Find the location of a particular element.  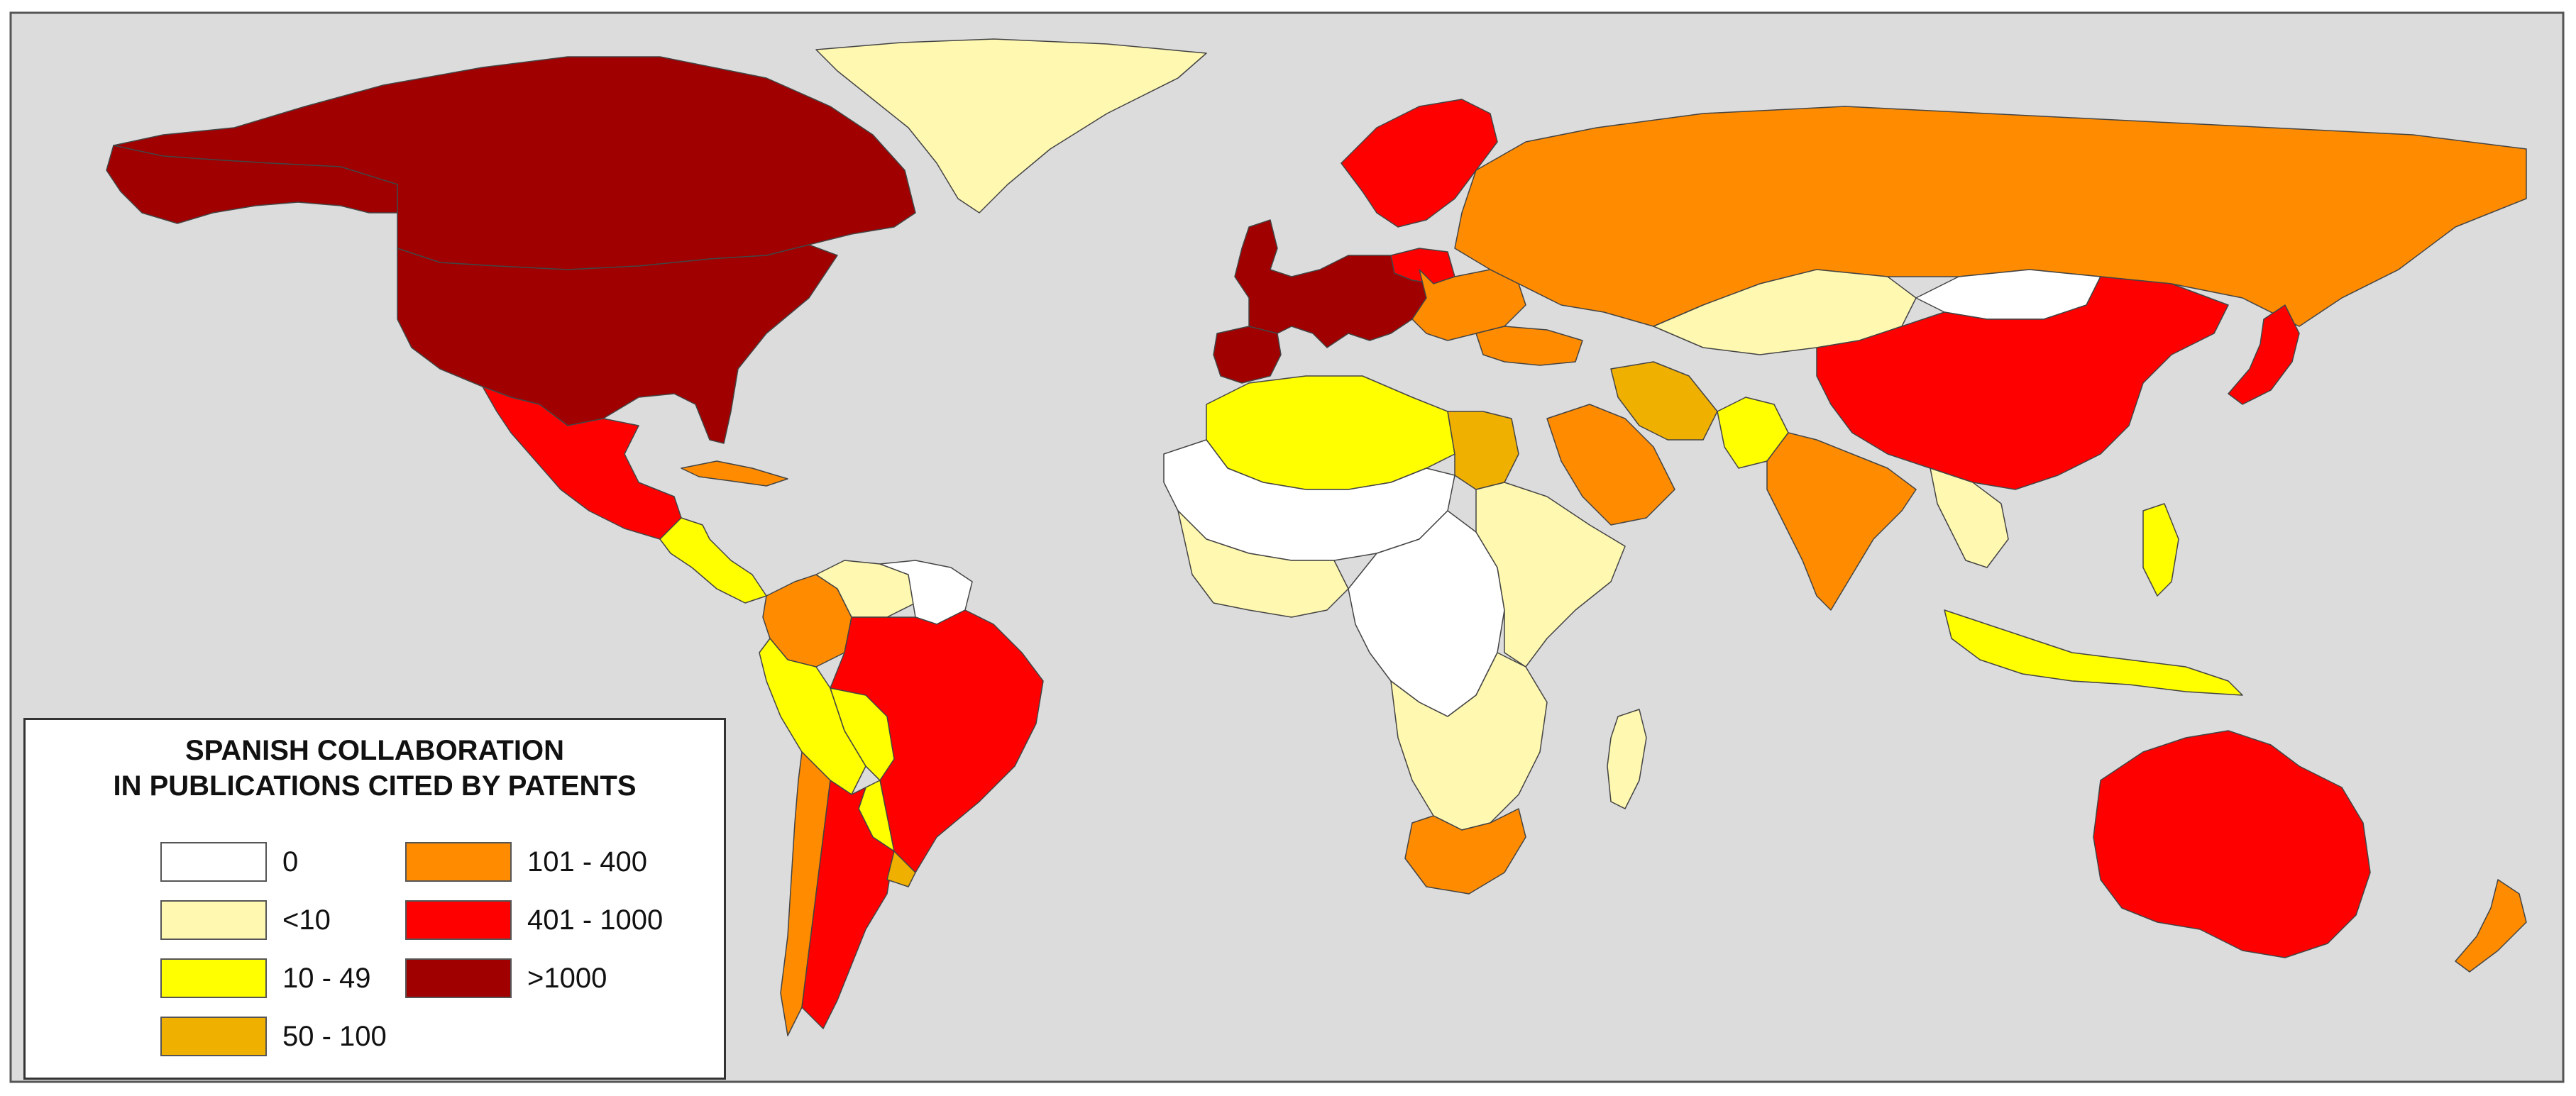

region-new-zealand is located at coordinates (2491, 926).